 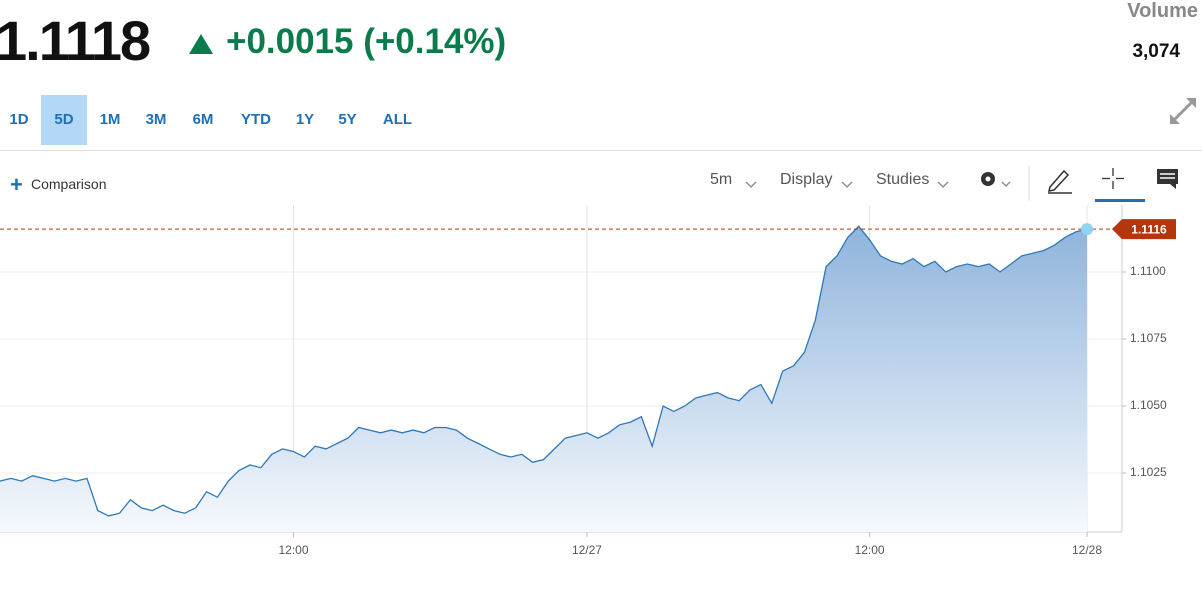 What do you see at coordinates (1156, 51) in the screenshot?
I see `volume: 3,074` at bounding box center [1156, 51].